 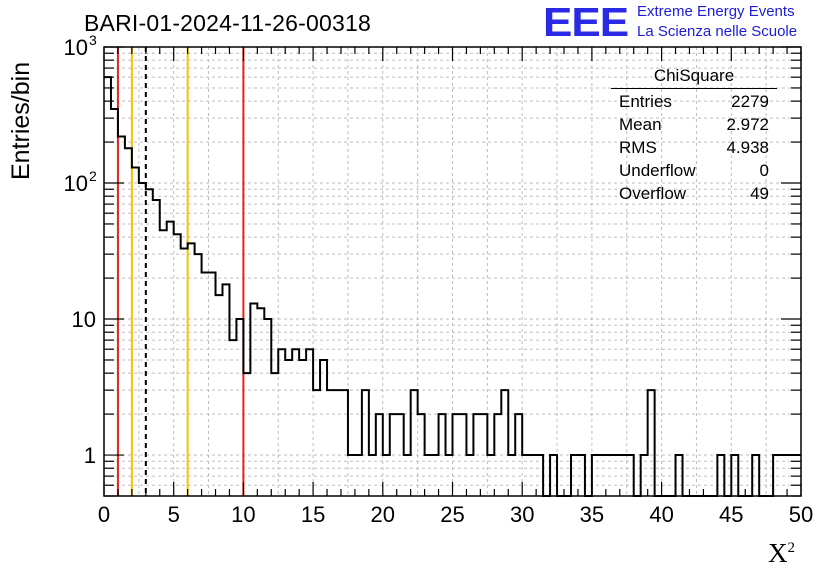 I want to click on x-tick-label: 5, so click(x=174, y=514).